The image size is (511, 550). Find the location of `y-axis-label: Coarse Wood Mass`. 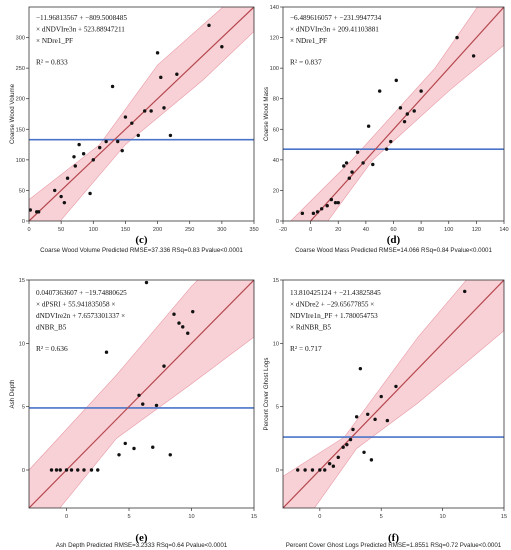

y-axis-label: Coarse Wood Mass is located at coordinates (266, 114).